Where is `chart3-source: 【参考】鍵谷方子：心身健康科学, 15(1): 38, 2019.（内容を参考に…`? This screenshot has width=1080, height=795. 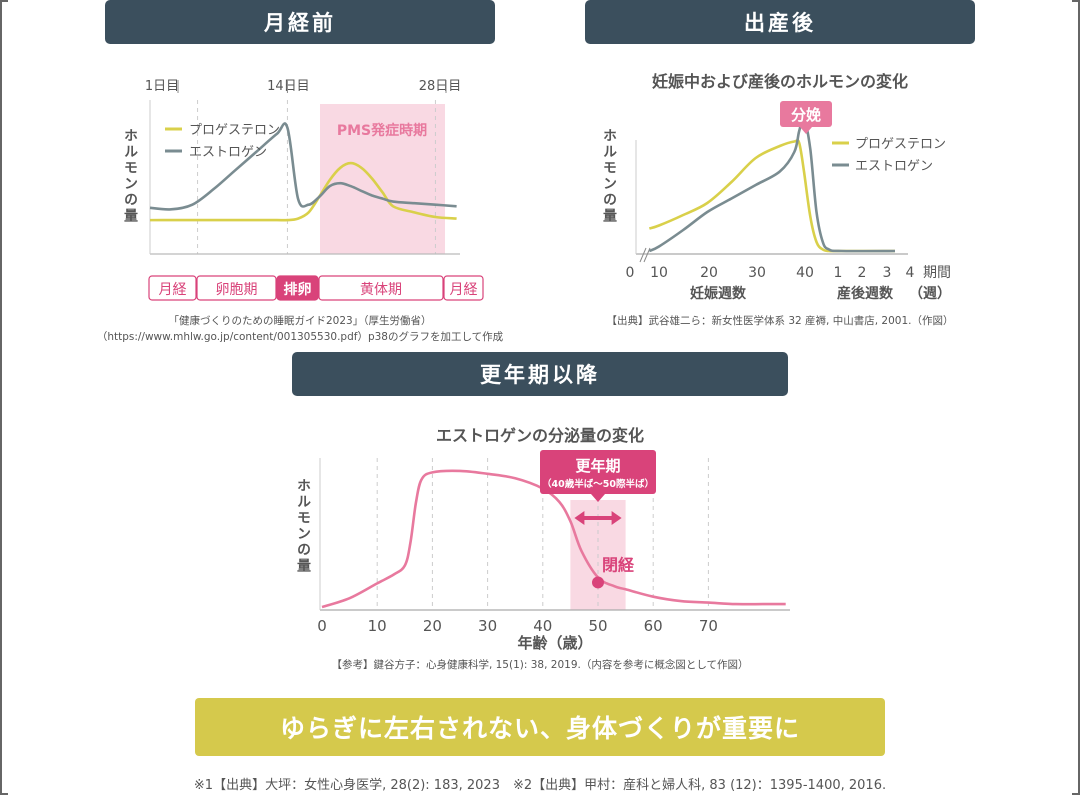
chart3-source: 【参考】鍵谷方子：心身健康科学, 15(1): 38, 2019.（内容を参考に… is located at coordinates (540, 665).